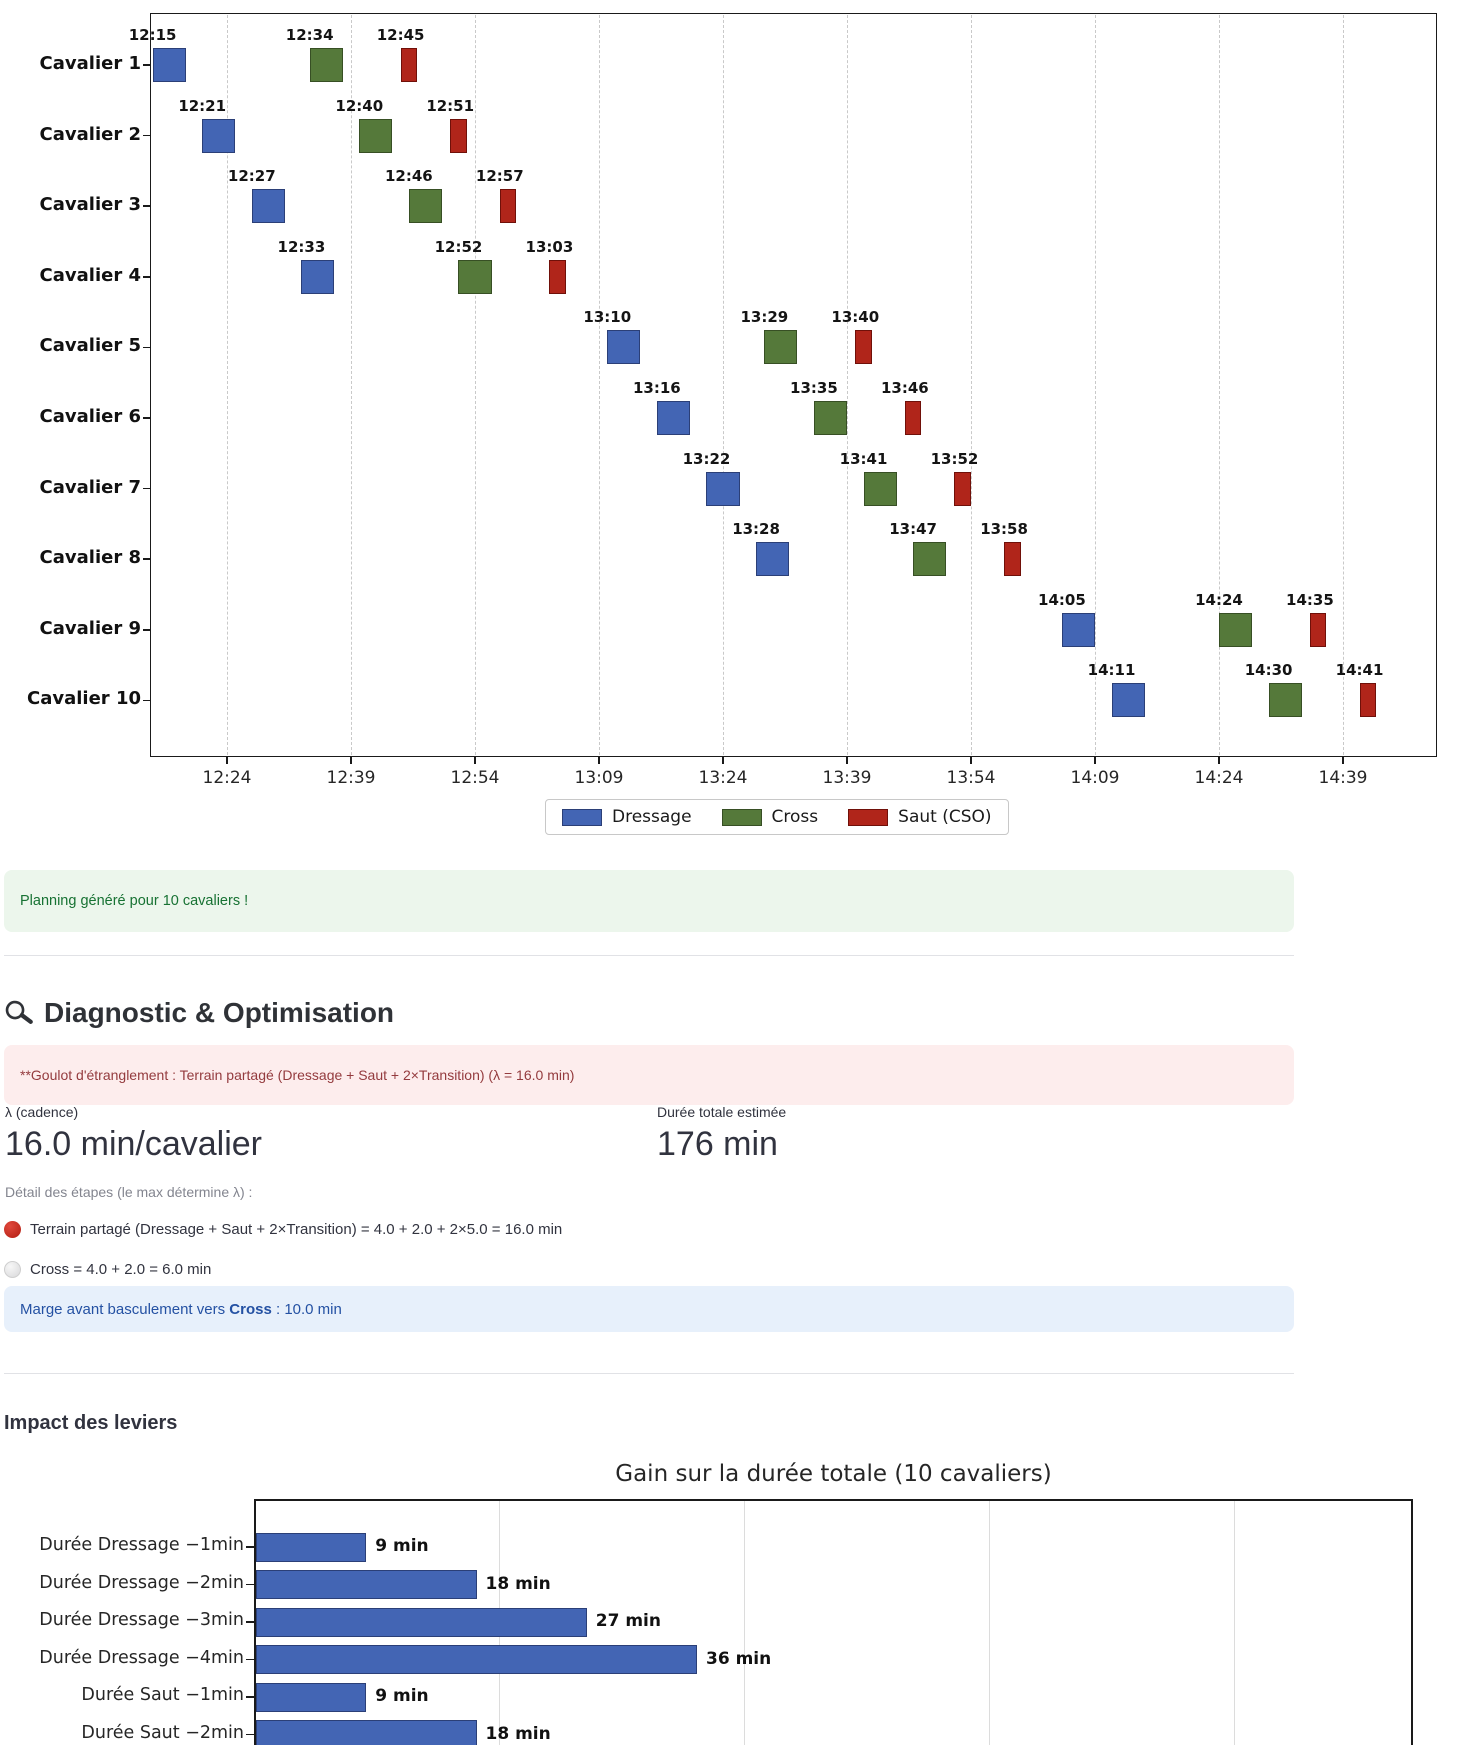 The width and height of the screenshot is (1470, 1745). I want to click on gantt-bar-time-label: 13:22, so click(706, 458).